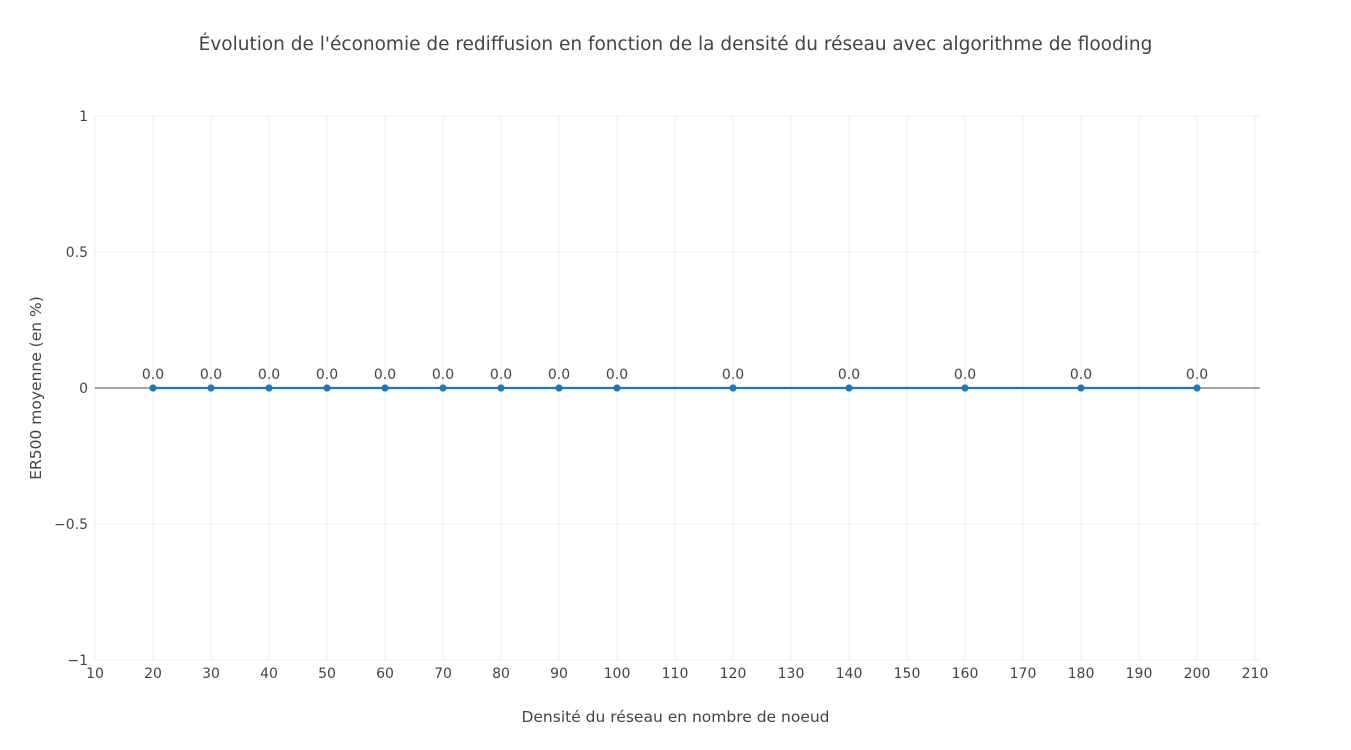 The width and height of the screenshot is (1351, 750). I want to click on x-tick-label: 70, so click(443, 674).